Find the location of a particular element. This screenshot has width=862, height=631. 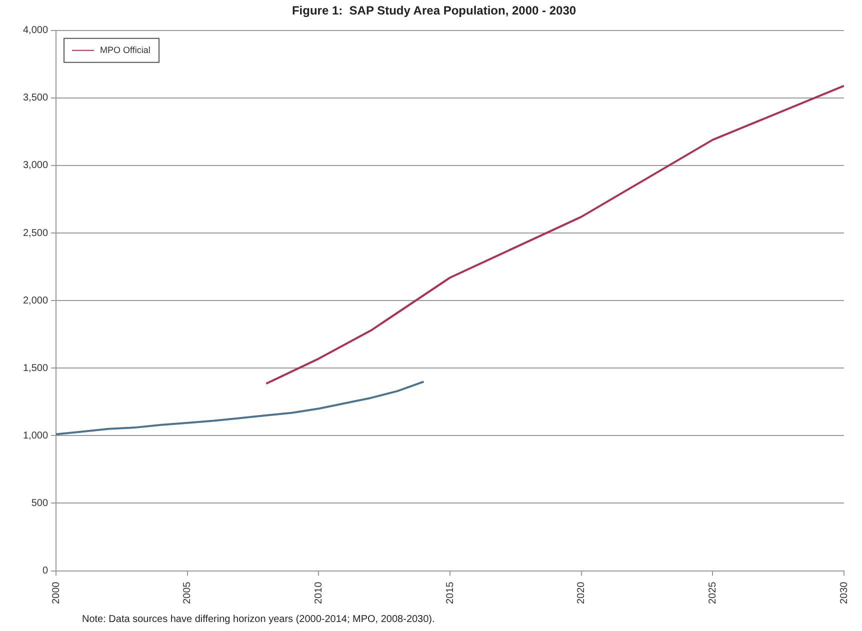

y-tick-label: 2,500 is located at coordinates (35, 233).